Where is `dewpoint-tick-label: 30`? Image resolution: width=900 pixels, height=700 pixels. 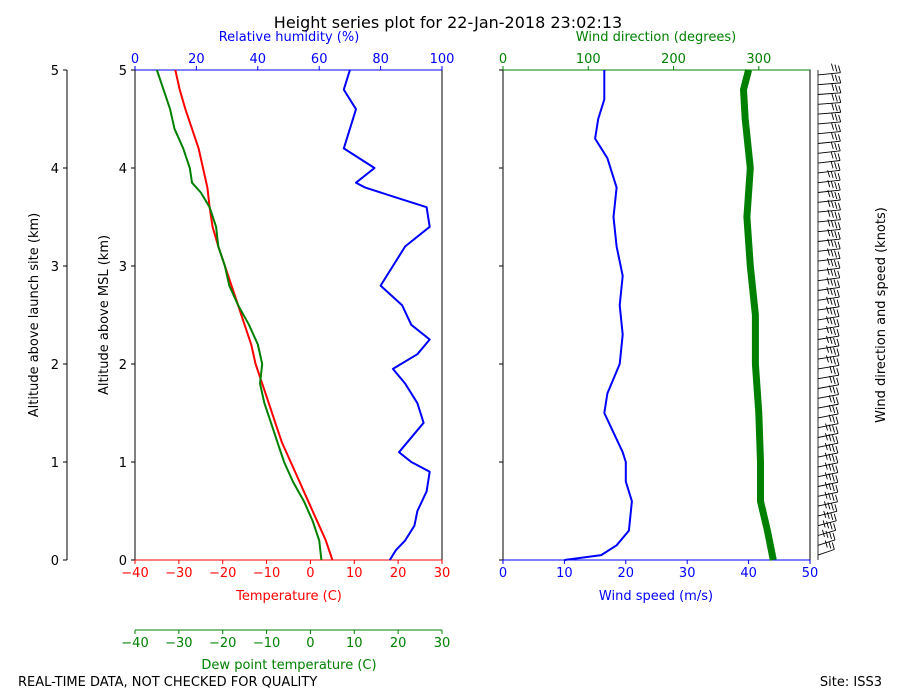
dewpoint-tick-label: 30 is located at coordinates (442, 643).